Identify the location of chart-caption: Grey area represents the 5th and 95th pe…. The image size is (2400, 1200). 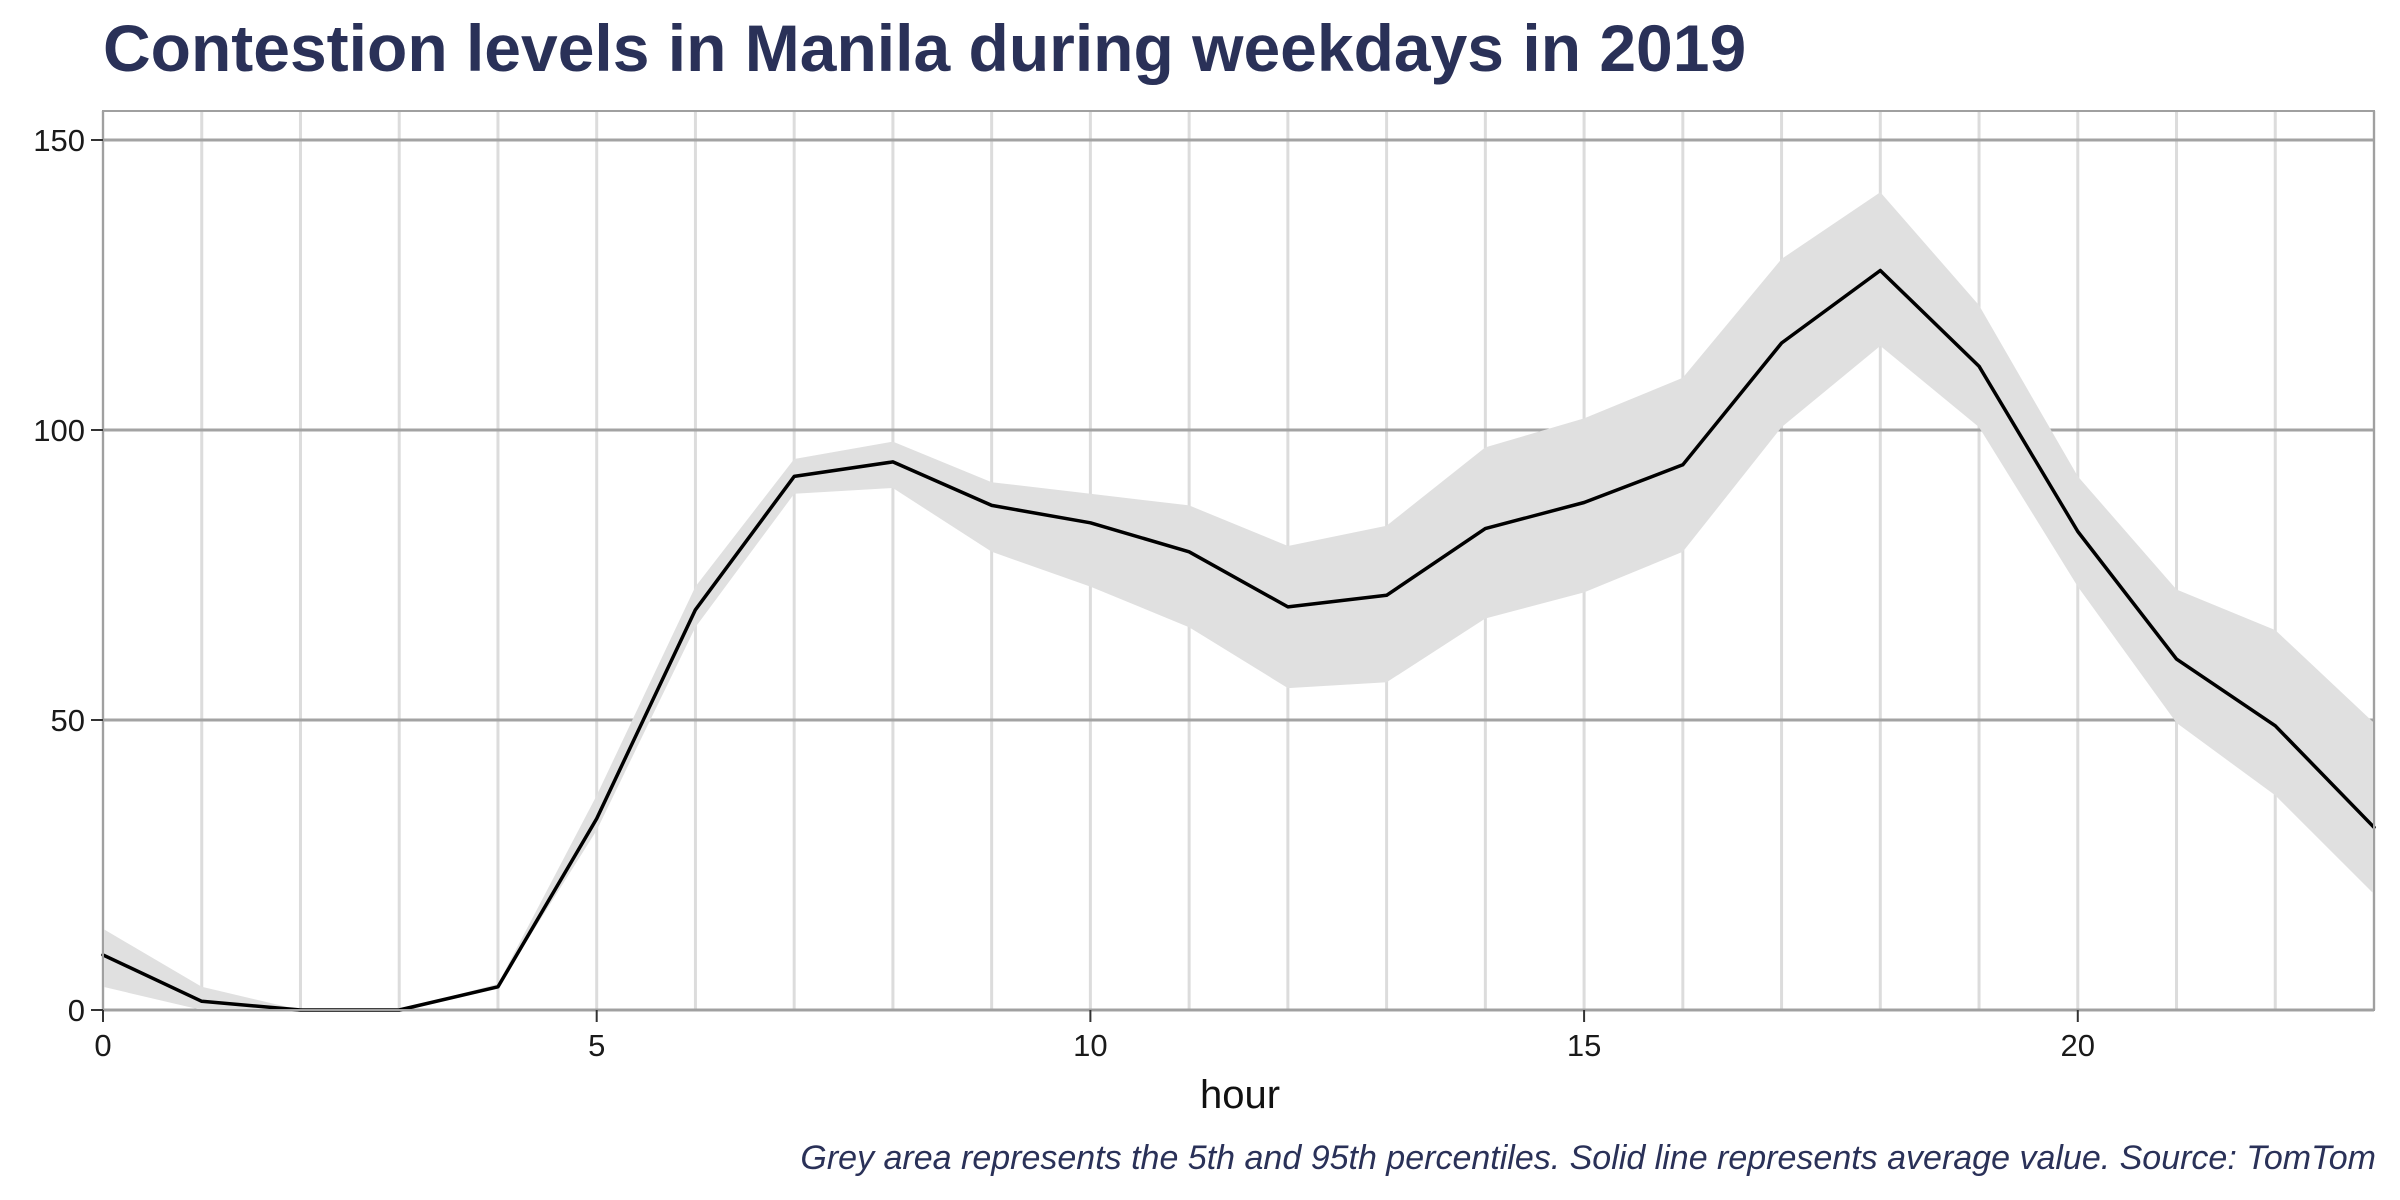
(1588, 1158).